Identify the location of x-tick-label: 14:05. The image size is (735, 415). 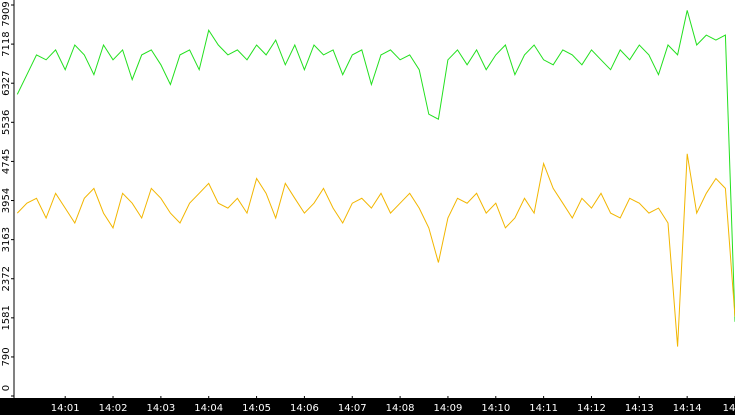
(256, 408).